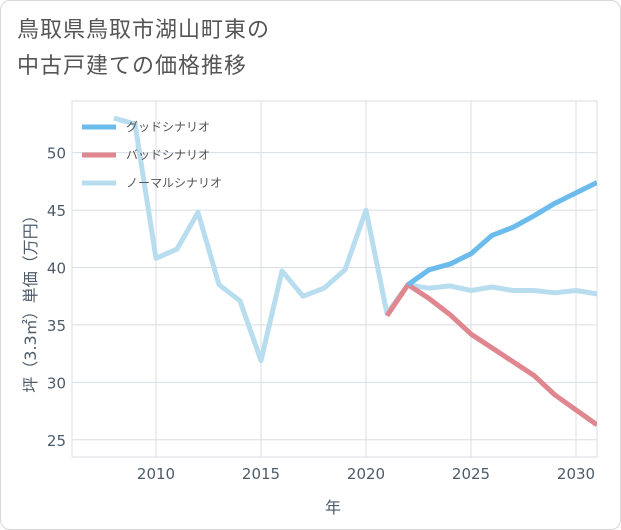 Image resolution: width=621 pixels, height=530 pixels. I want to click on x-tick-labels: 2010 2015 2020 2025 2030, so click(366, 474).